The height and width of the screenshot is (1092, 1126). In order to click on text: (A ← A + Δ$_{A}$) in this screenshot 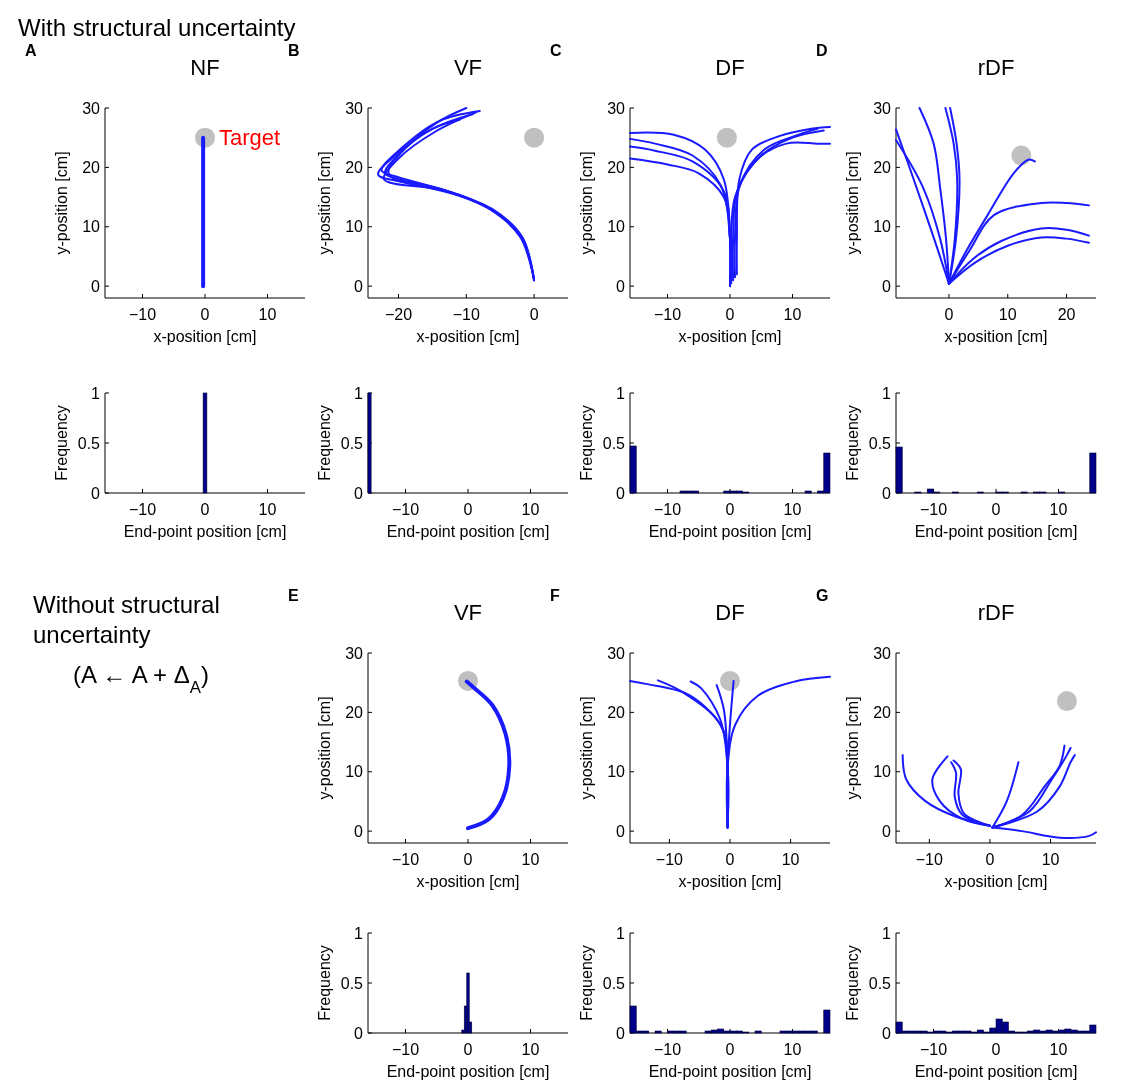, I will do `click(141, 679)`.